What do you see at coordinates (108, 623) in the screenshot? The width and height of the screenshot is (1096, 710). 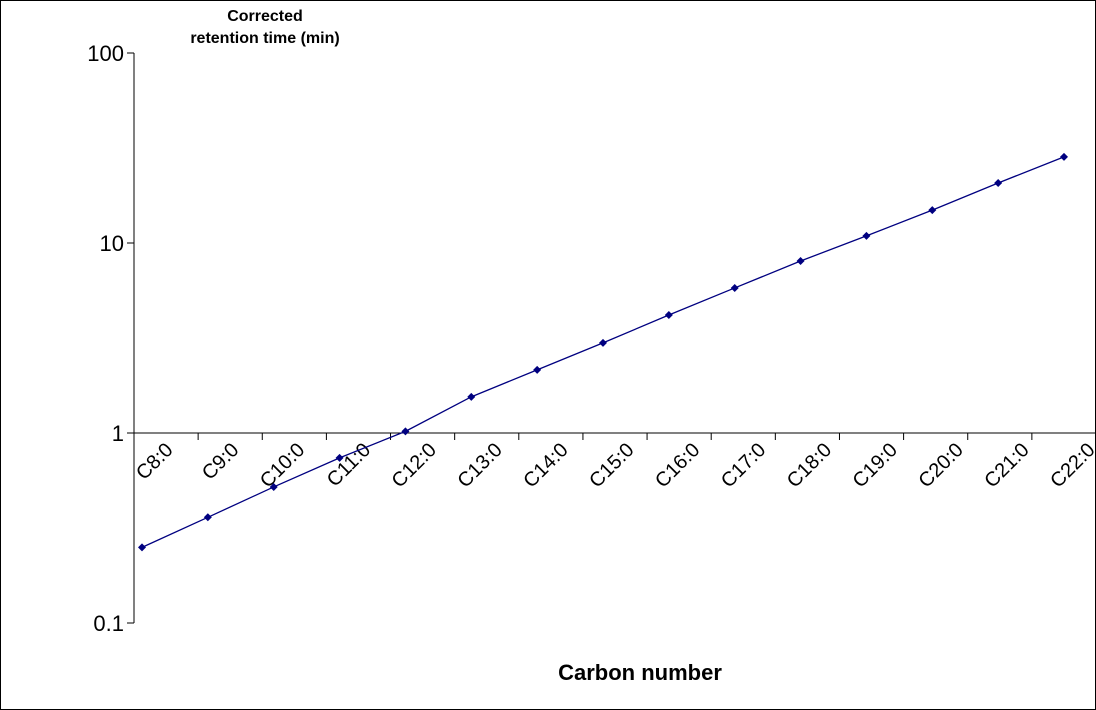 I see `y-tick-label: 0.1` at bounding box center [108, 623].